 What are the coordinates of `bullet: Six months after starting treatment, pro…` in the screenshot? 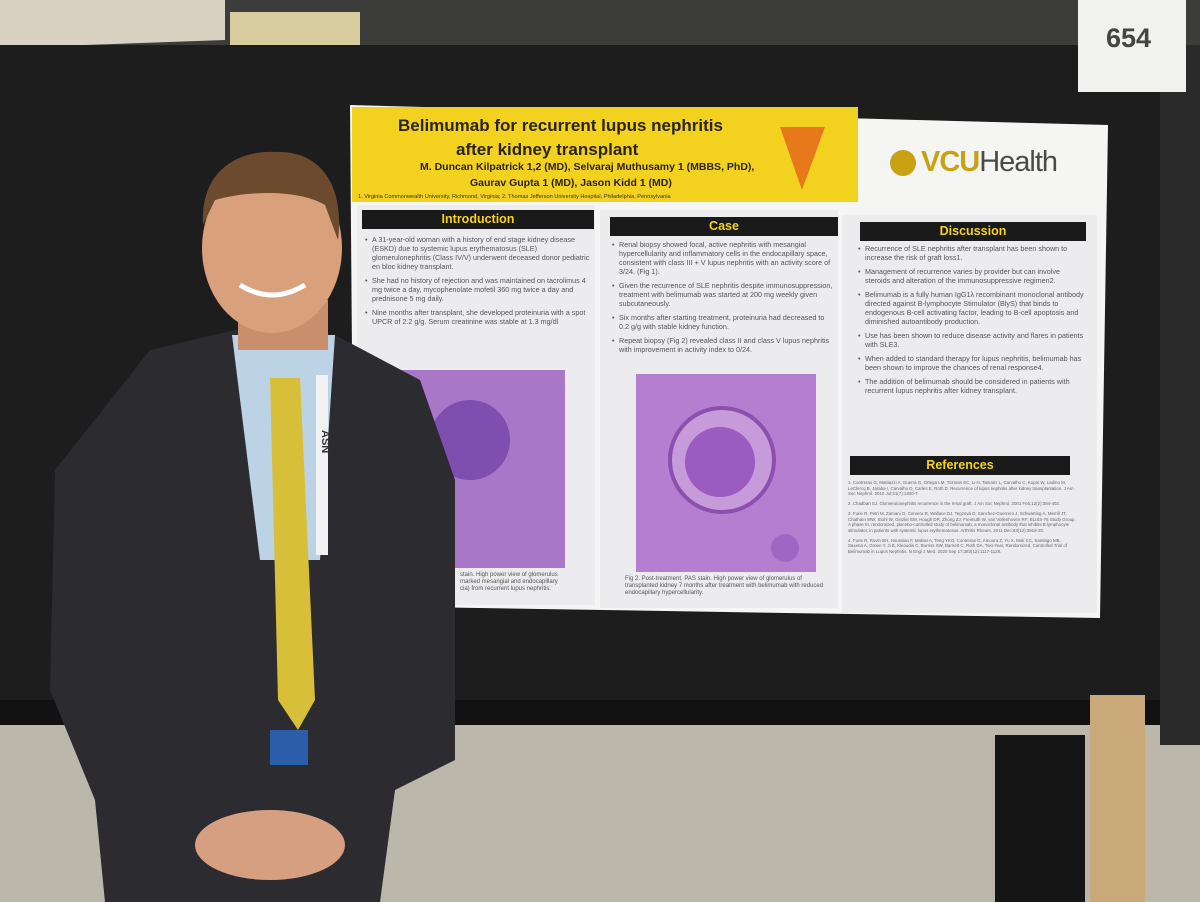 It's located at (723, 322).